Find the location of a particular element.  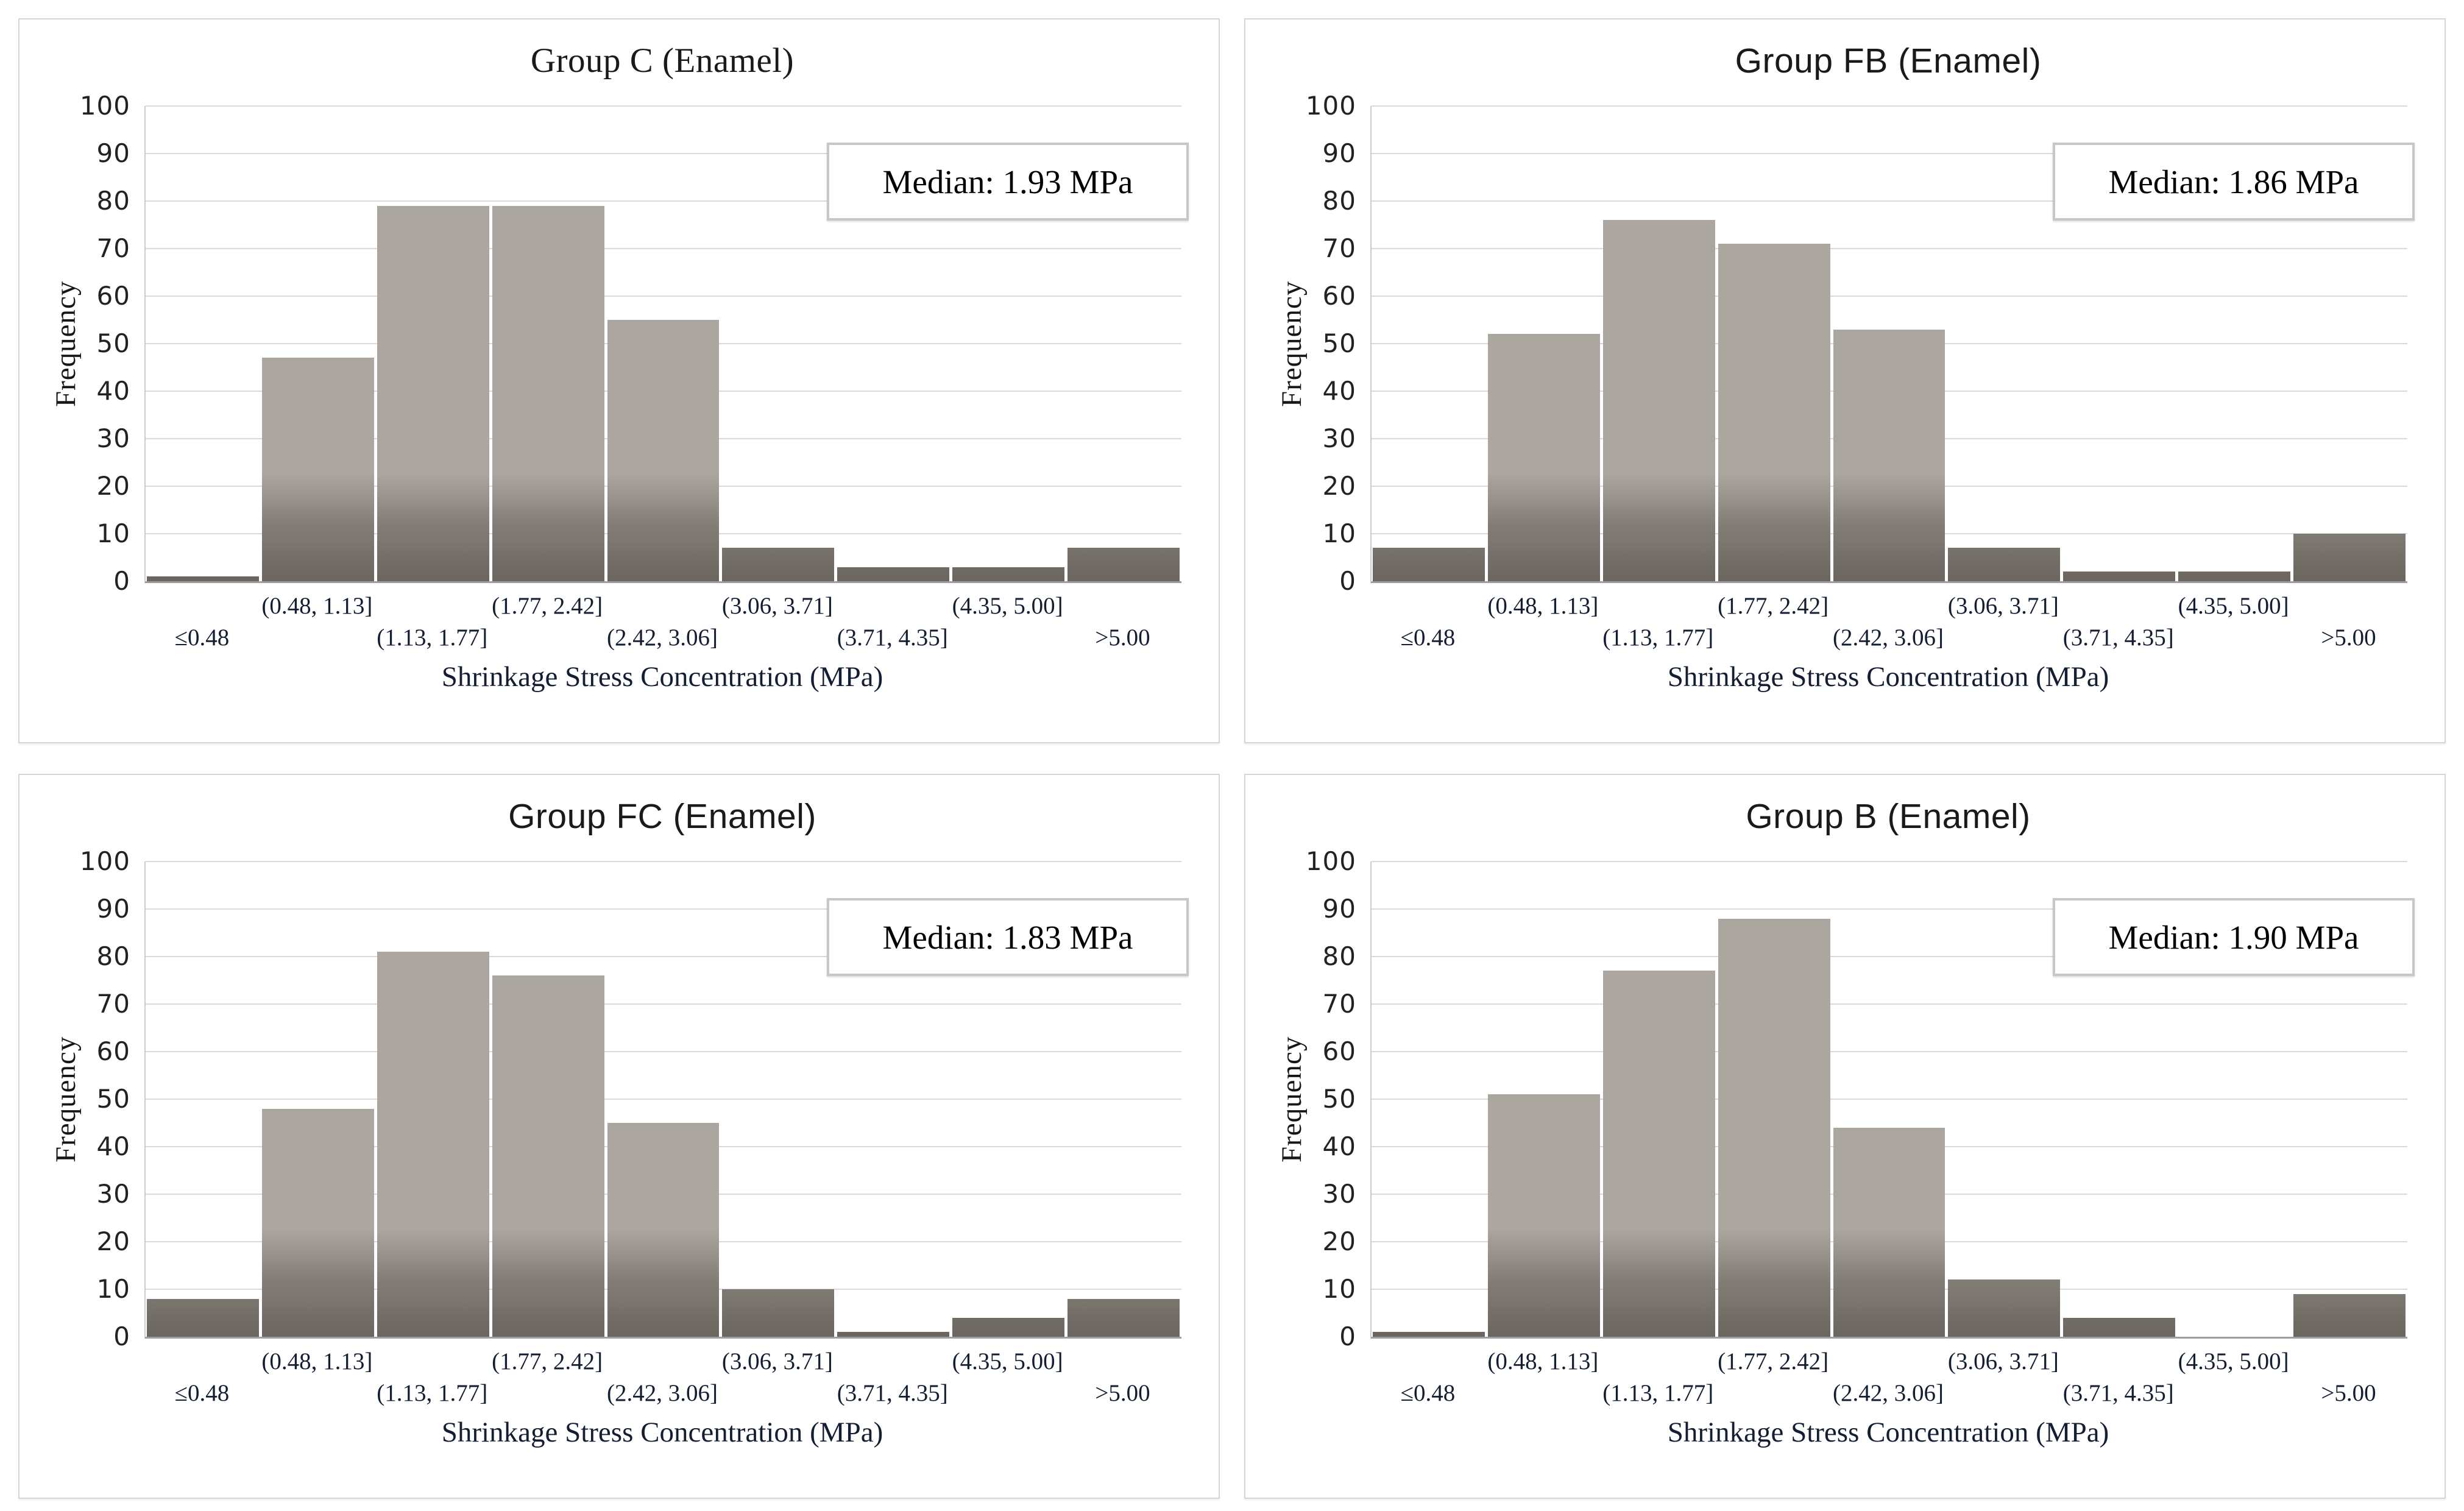

plot-area: Median: 1.93 MPa is located at coordinates (666, 344).